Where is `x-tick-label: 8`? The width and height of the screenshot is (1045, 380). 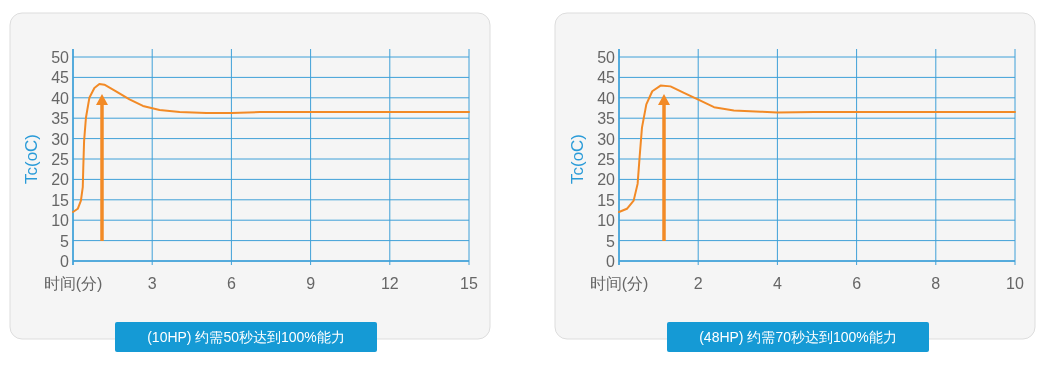 x-tick-label: 8 is located at coordinates (936, 283).